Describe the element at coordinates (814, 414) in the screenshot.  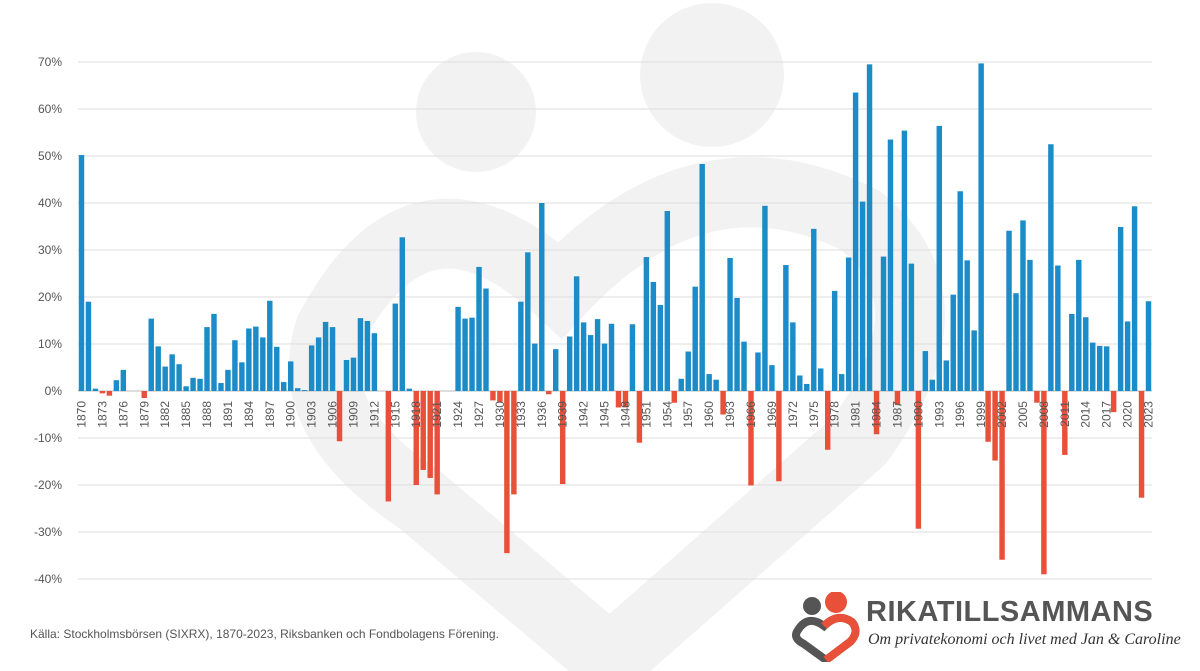
I see `x-tick-label: 1975` at that location.